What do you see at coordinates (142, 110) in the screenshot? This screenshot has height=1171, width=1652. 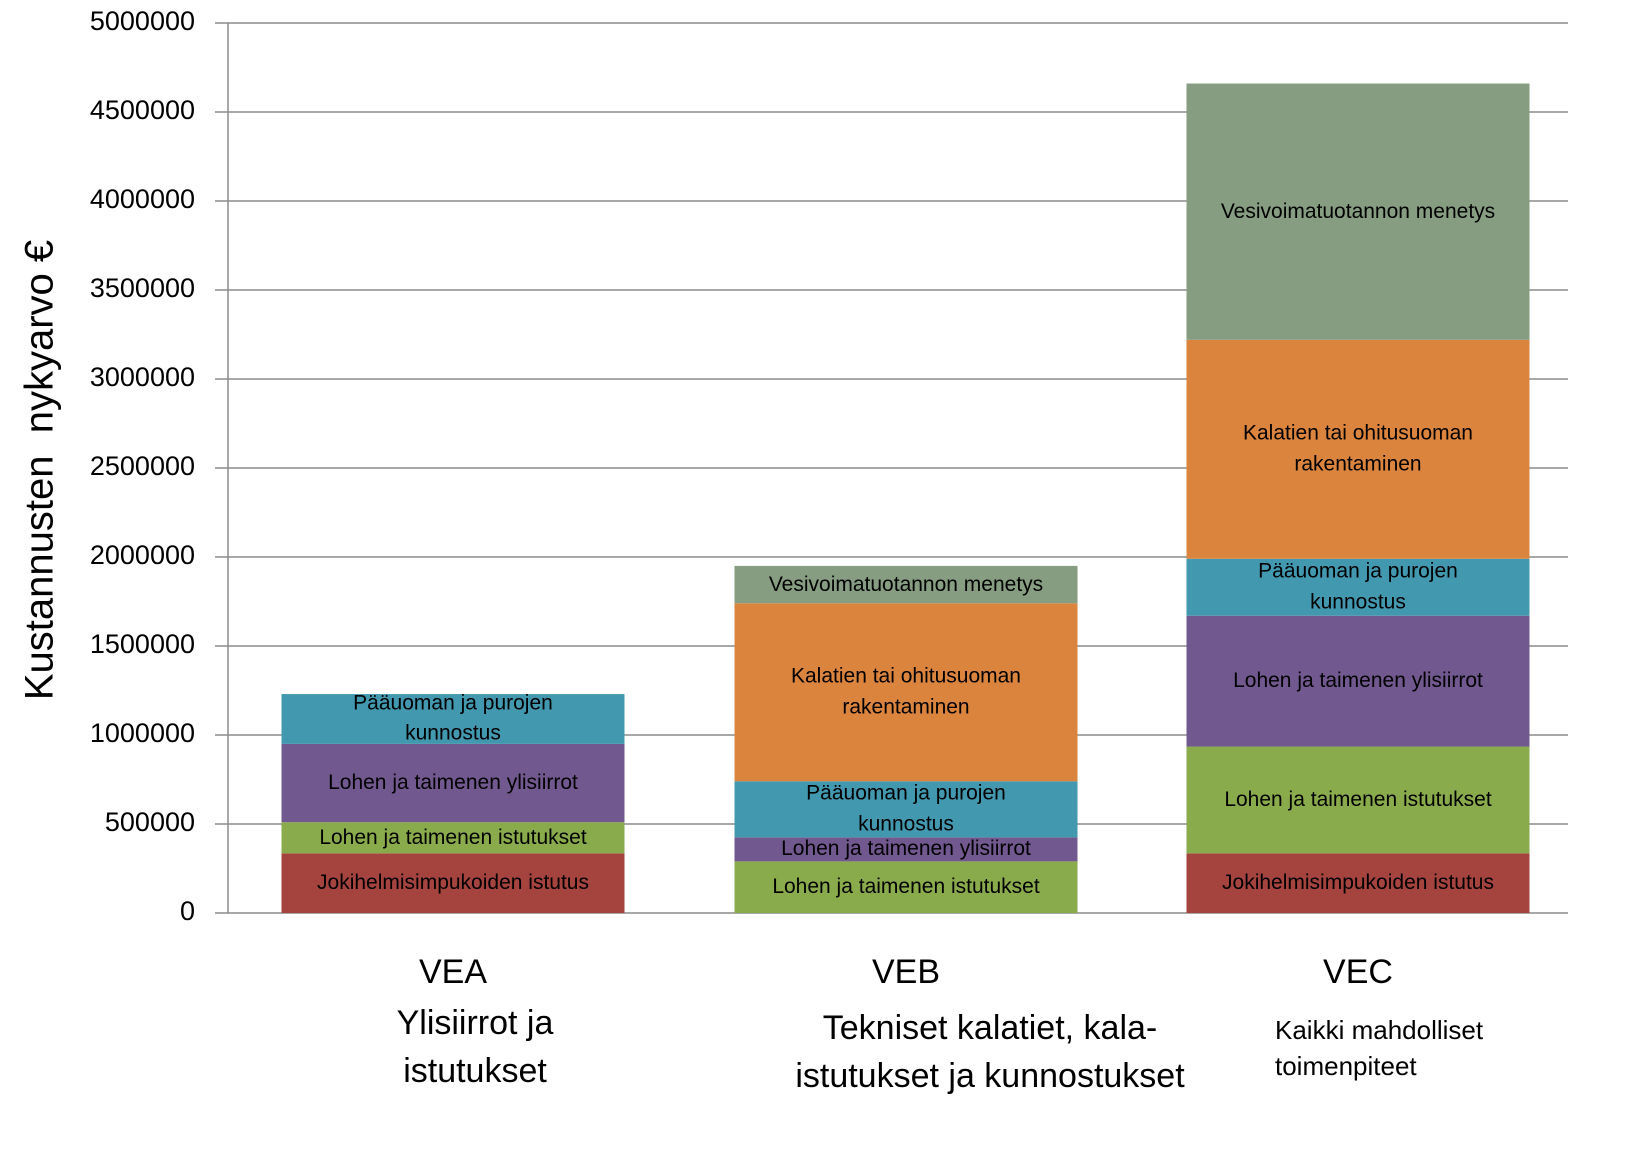 I see `y-tick-label: 4500000` at bounding box center [142, 110].